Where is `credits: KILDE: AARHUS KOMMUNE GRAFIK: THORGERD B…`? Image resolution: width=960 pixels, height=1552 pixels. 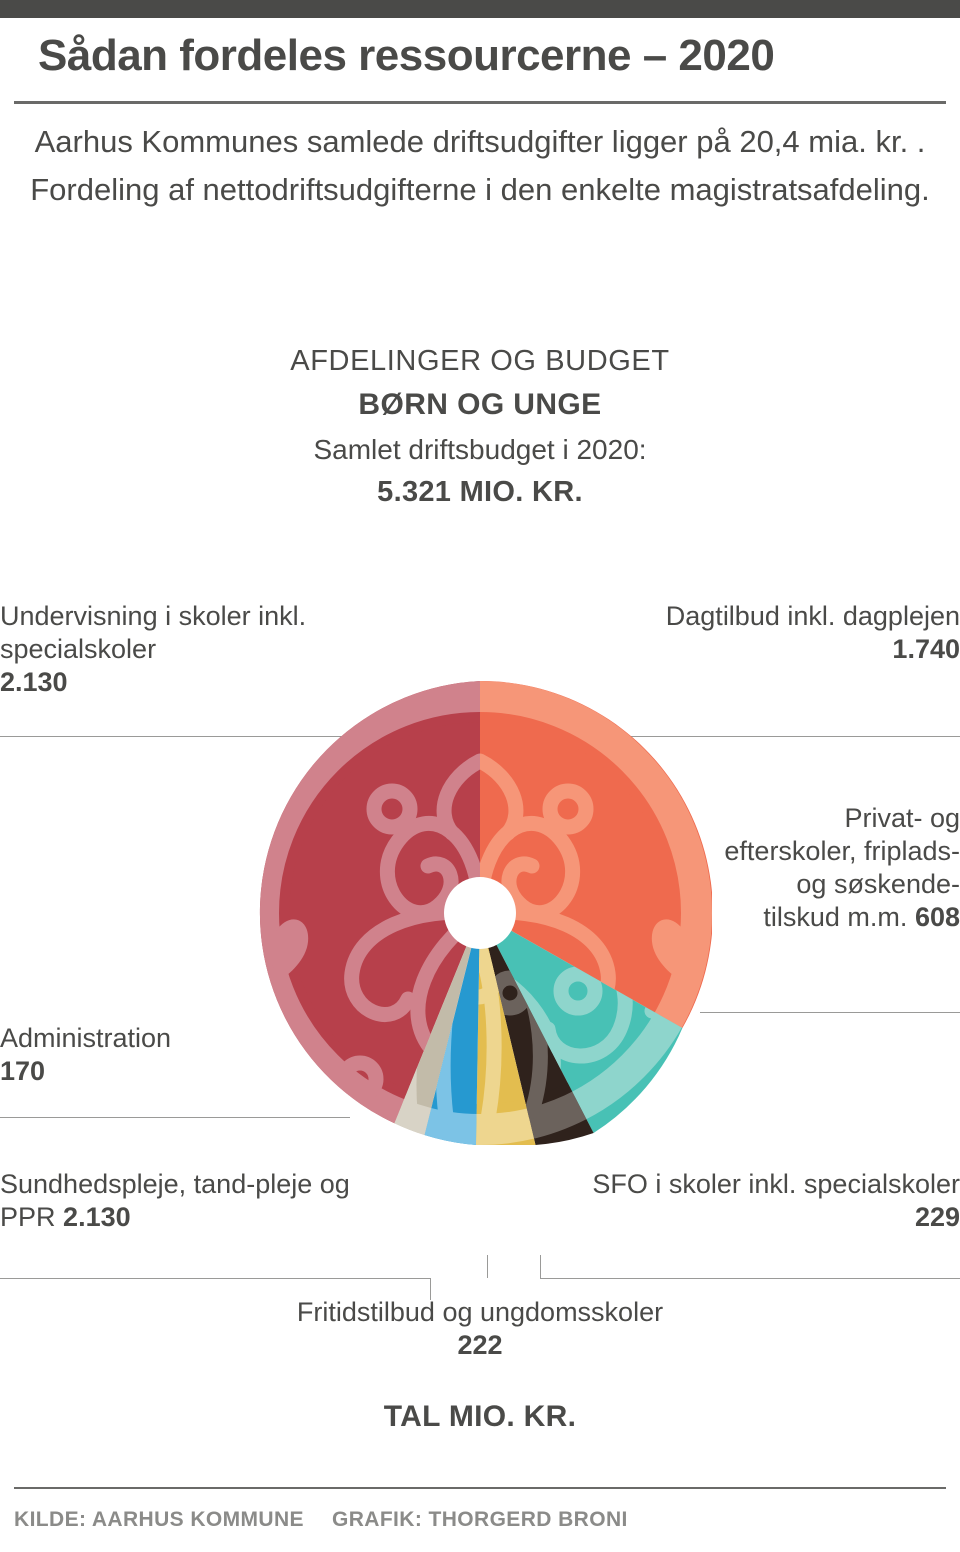
credits: KILDE: AARHUS KOMMUNE GRAFIK: THORGERD B… is located at coordinates (480, 1520).